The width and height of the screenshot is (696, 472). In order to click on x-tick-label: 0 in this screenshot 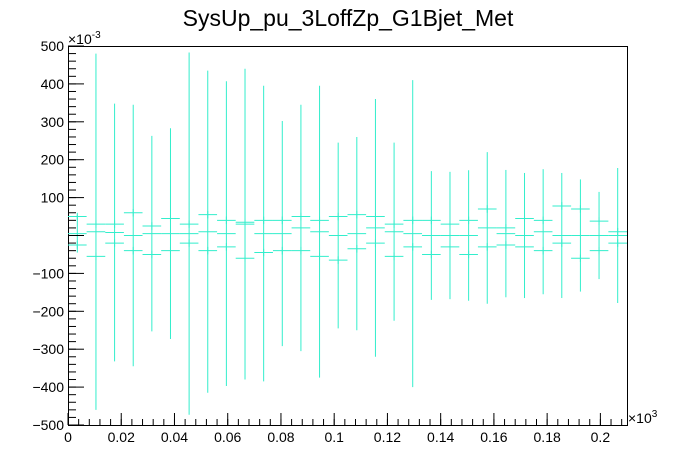, I will do `click(68, 437)`.